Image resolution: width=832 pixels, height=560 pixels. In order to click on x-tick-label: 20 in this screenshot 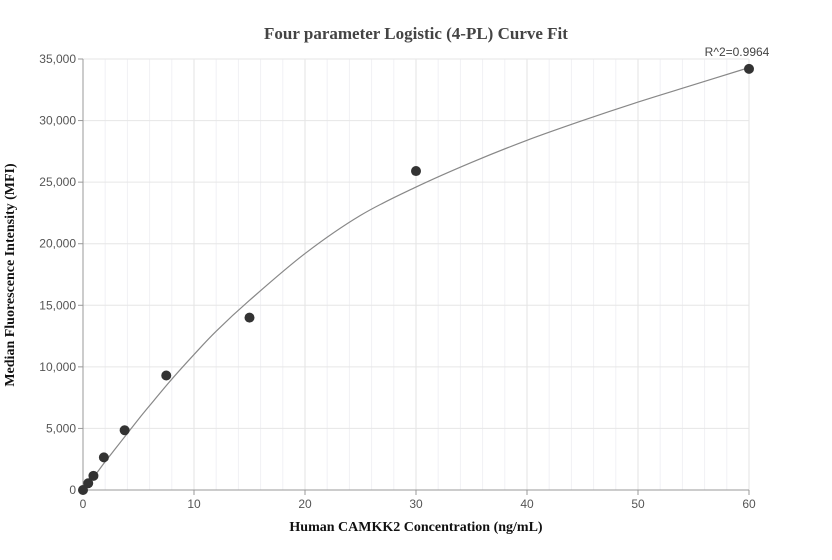, I will do `click(305, 504)`.